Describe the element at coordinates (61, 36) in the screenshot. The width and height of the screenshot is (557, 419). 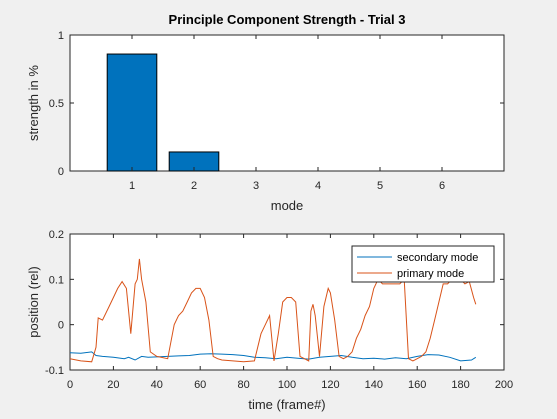
I see `bar-ytick-label: 1` at that location.